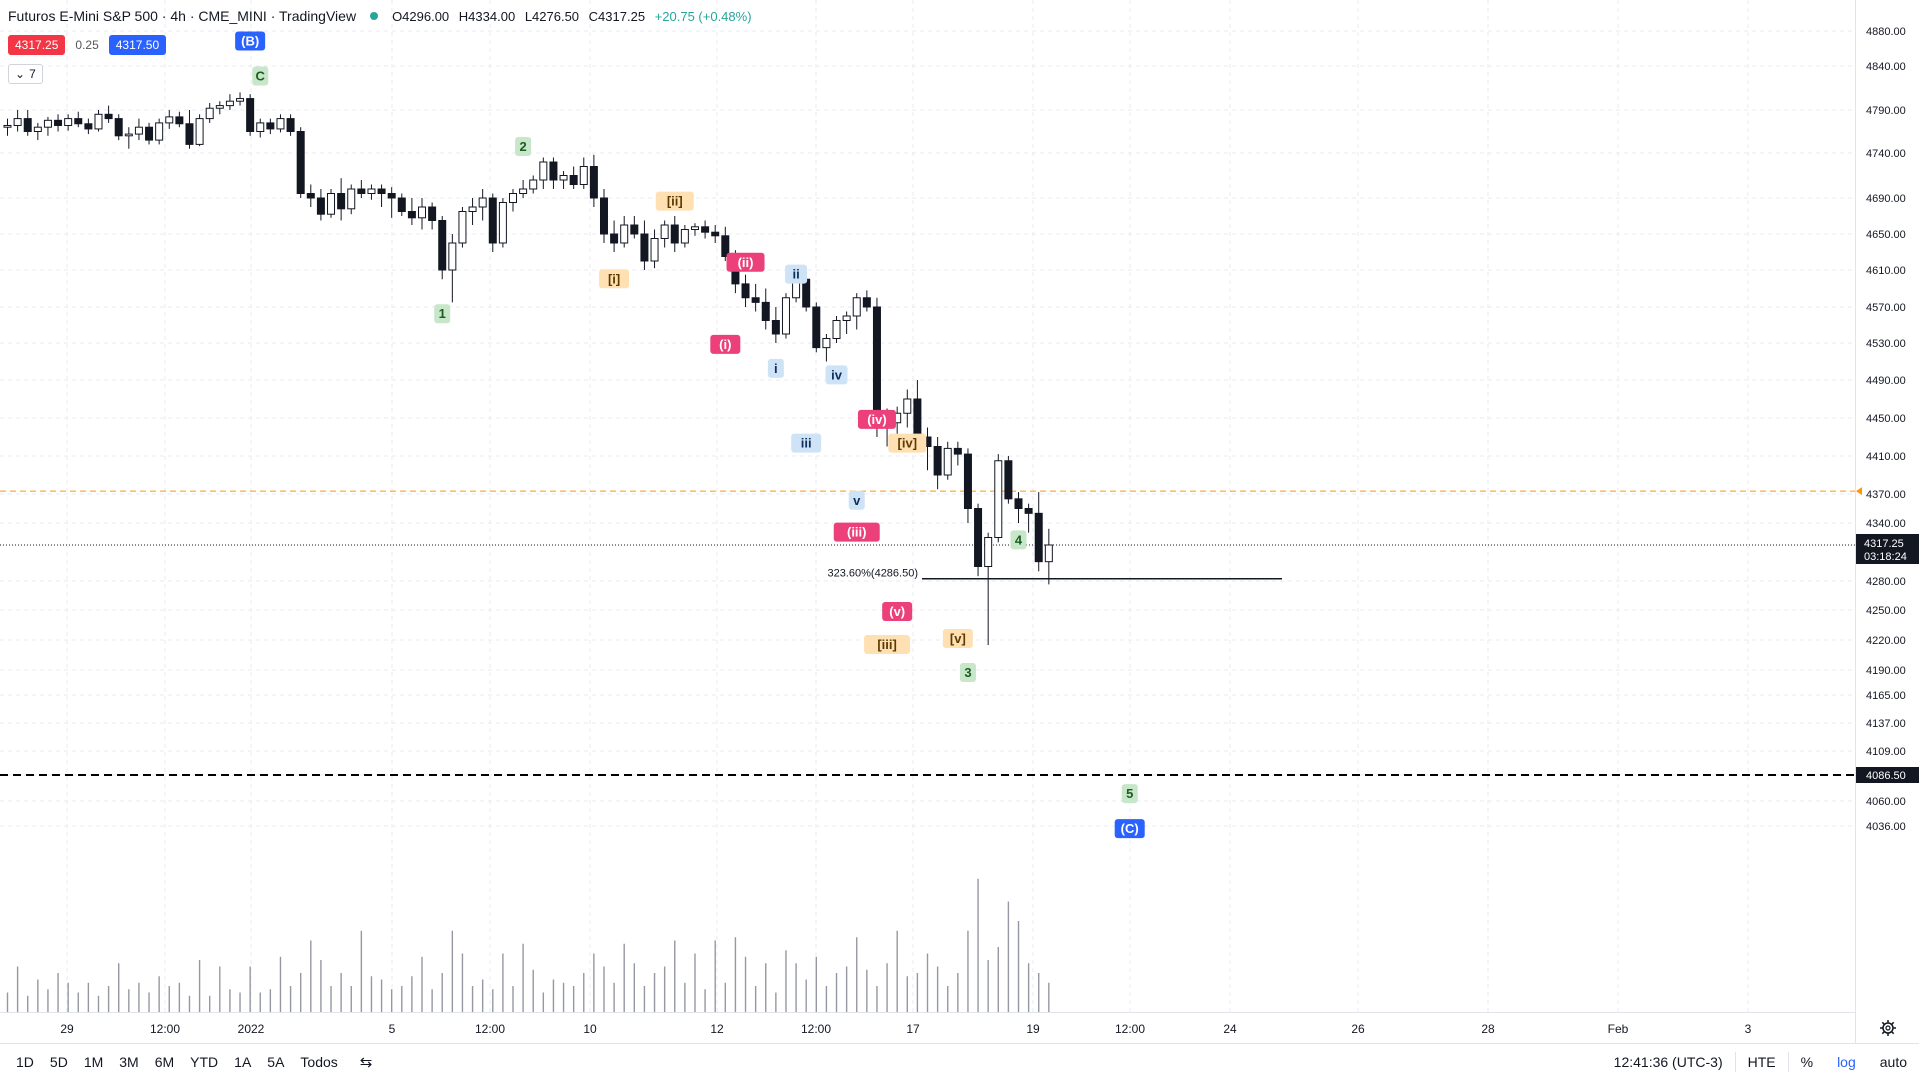  I want to click on wave-label: (i), so click(725, 344).